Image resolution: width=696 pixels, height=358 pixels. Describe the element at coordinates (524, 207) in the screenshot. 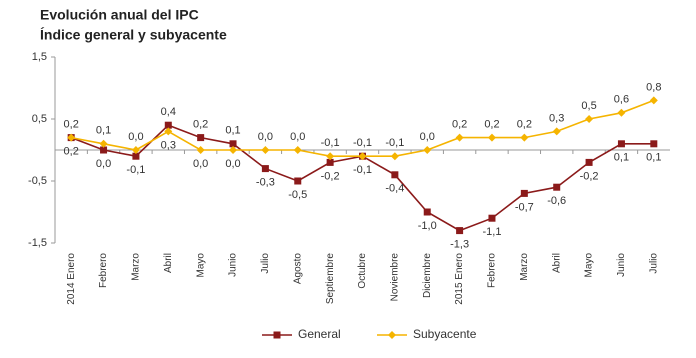

I see `data-label: -0,7` at that location.